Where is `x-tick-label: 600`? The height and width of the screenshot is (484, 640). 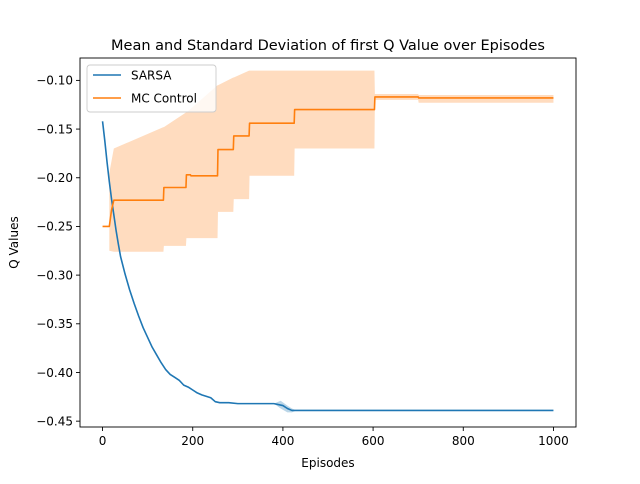 x-tick-label: 600 is located at coordinates (373, 441).